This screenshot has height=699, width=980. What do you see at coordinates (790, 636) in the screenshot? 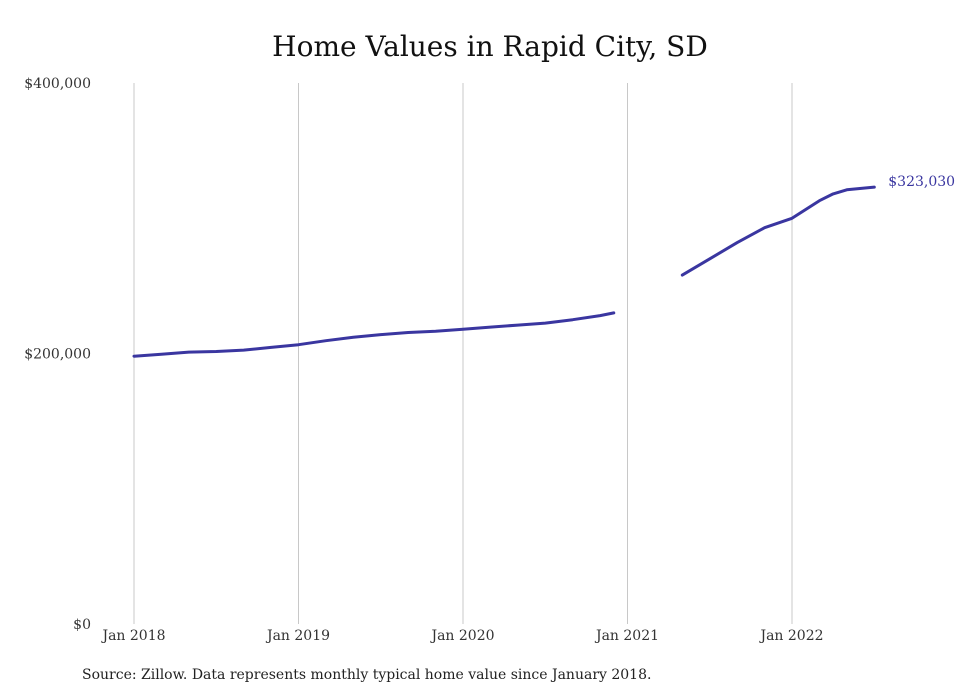
I see `x-tick-label: Jan 2022` at bounding box center [790, 636].